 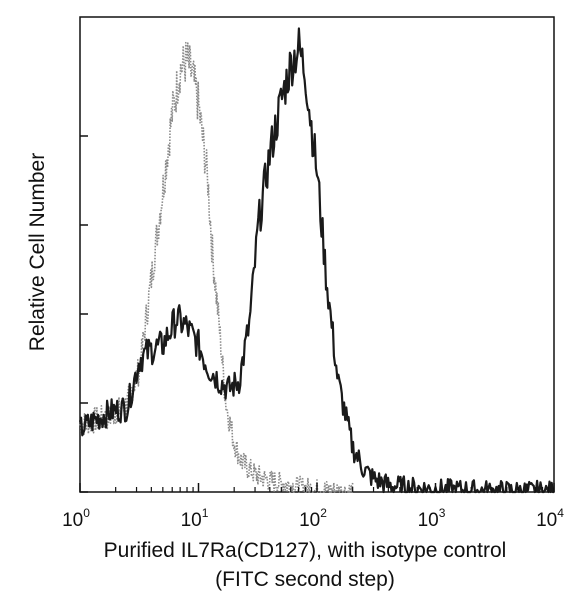 I want to click on x-tick-label: 10², so click(x=313, y=518).